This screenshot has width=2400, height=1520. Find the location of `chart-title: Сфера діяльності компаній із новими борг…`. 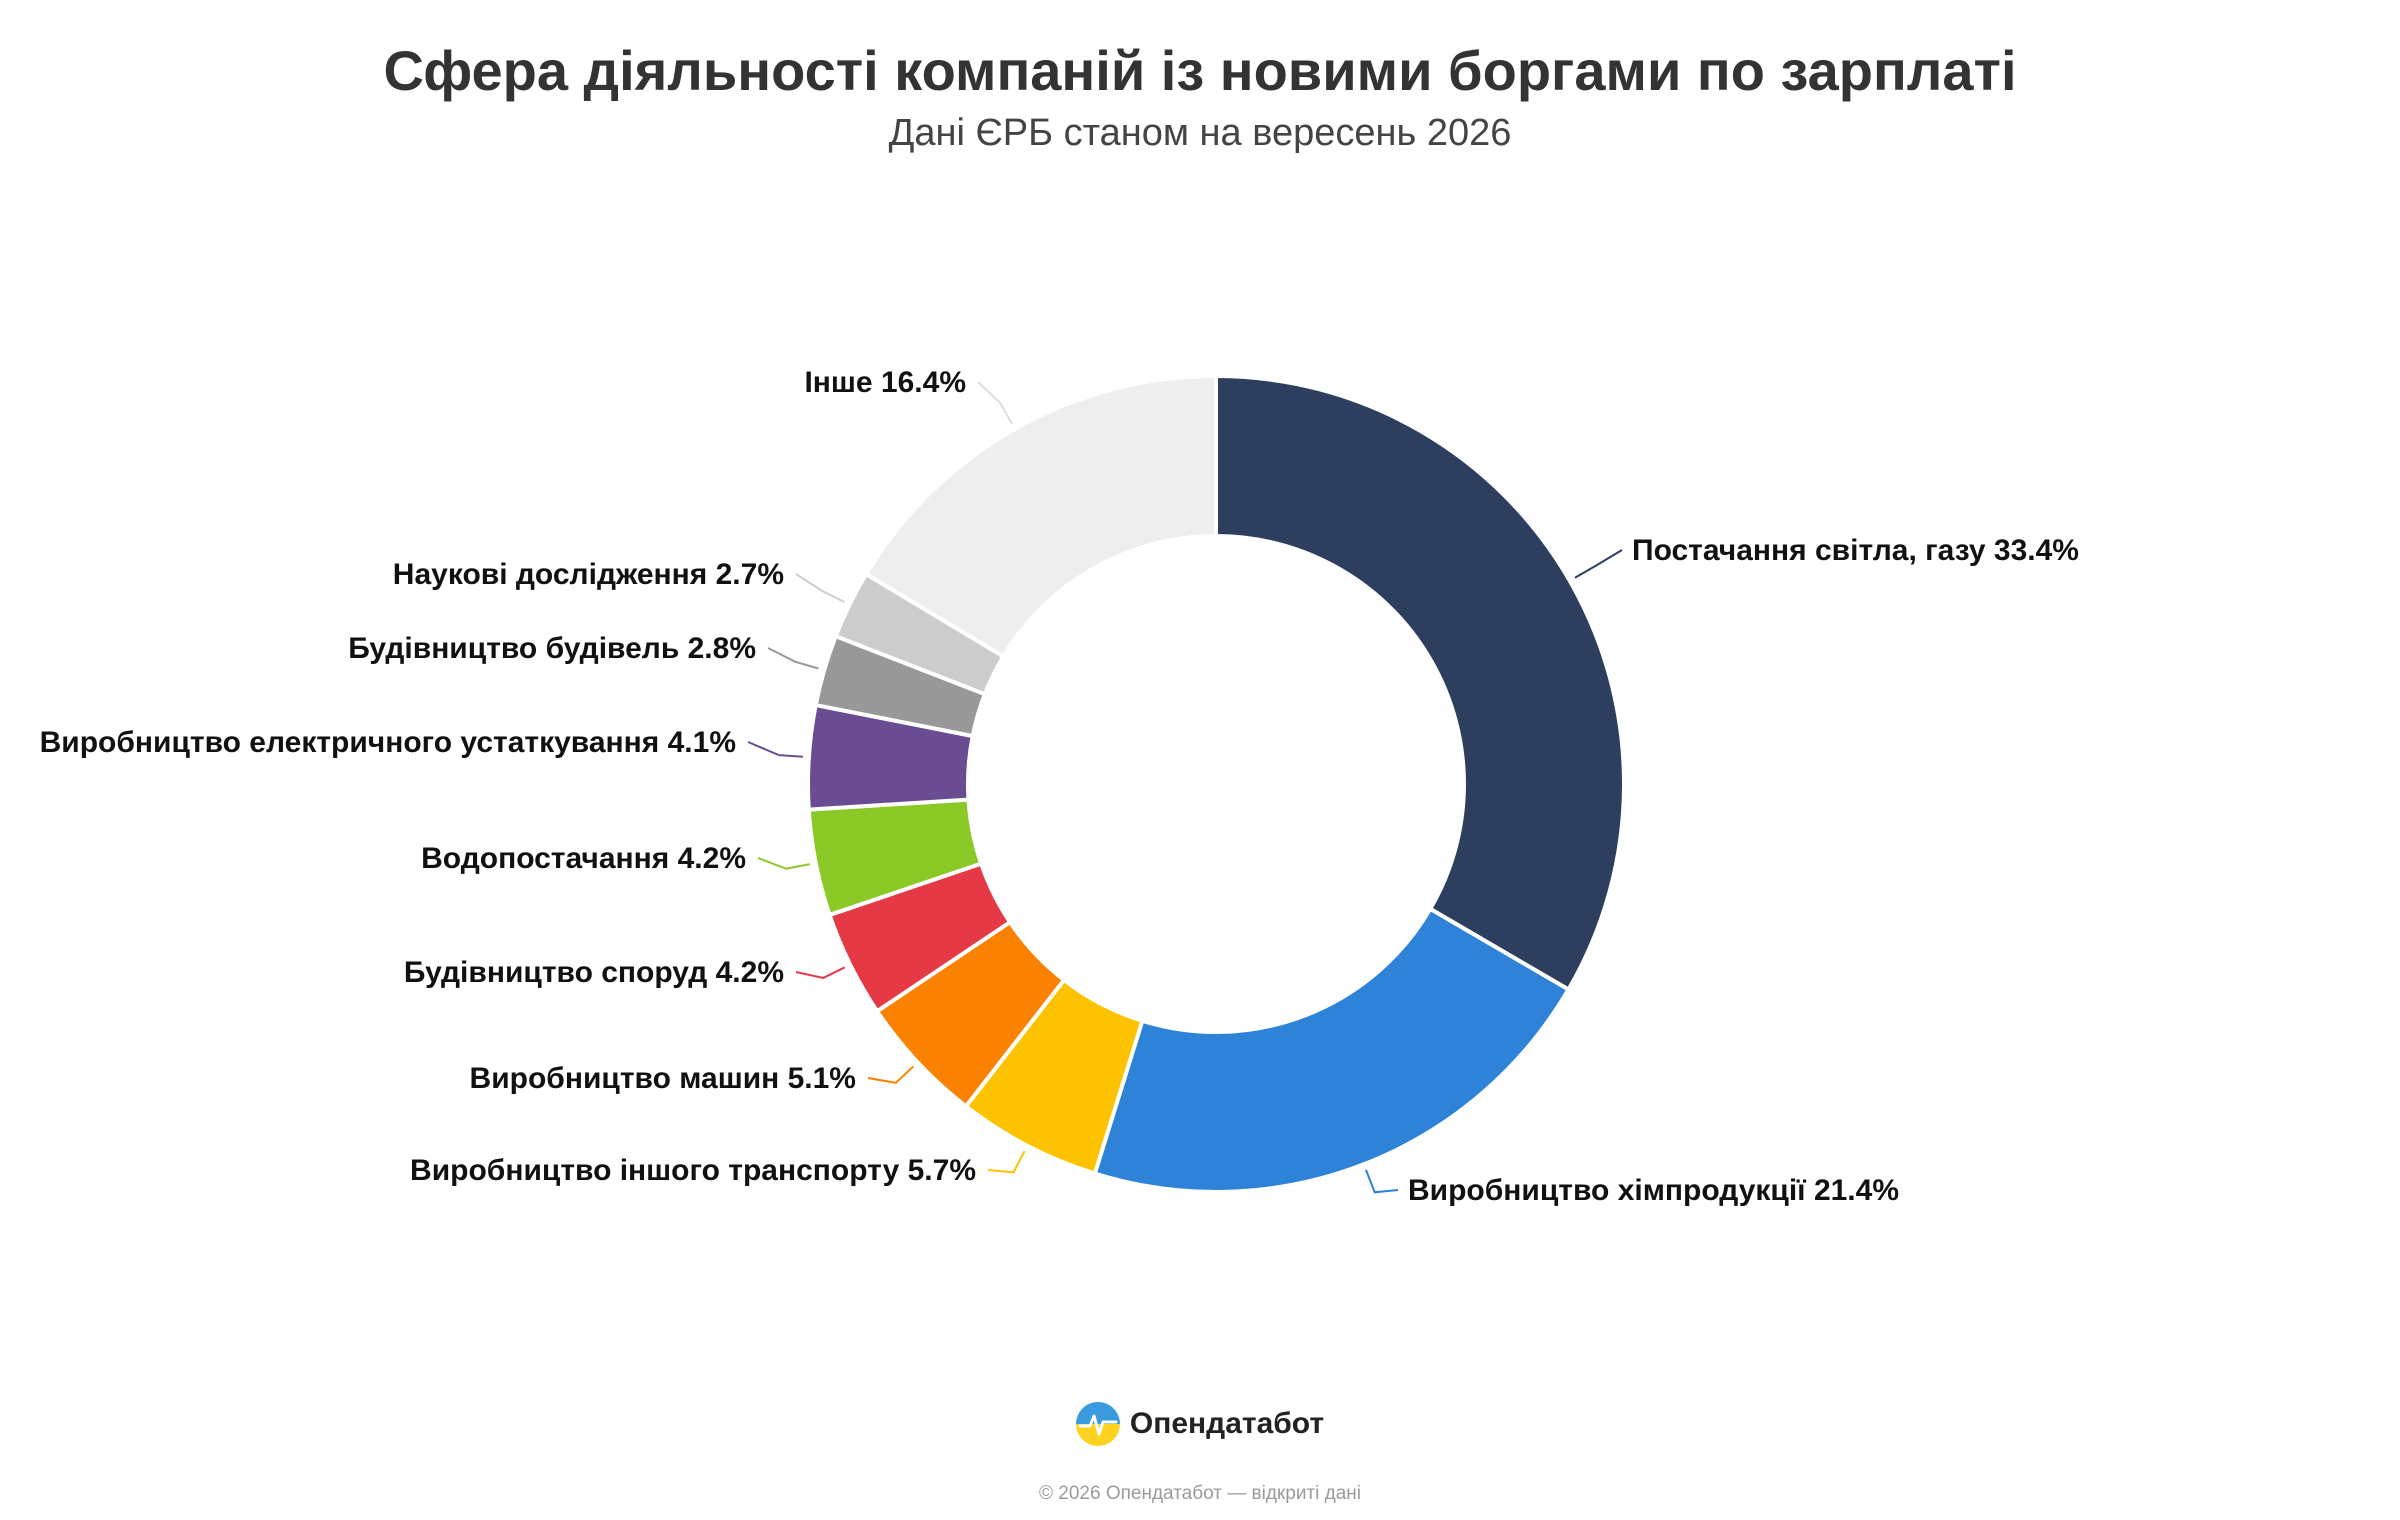

chart-title: Сфера діяльності компаній із новими борг… is located at coordinates (1200, 70).